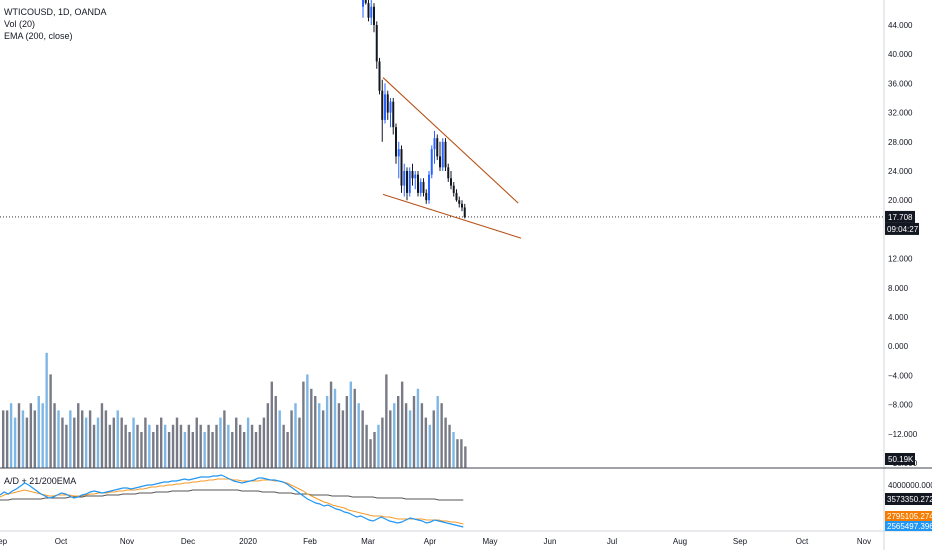  I want to click on ad-ema200-value: 3573350.272, so click(909, 499).